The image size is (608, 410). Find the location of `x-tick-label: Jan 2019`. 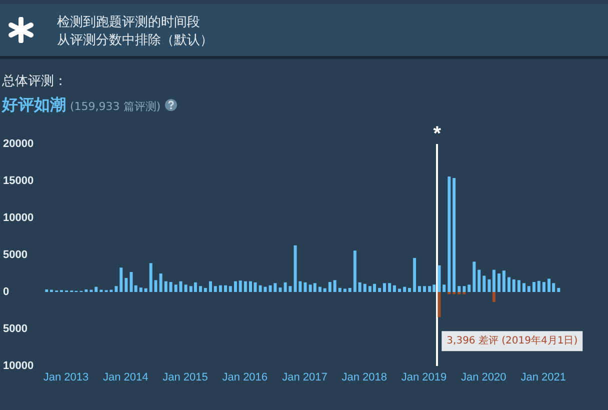

x-tick-label: Jan 2019 is located at coordinates (424, 378).